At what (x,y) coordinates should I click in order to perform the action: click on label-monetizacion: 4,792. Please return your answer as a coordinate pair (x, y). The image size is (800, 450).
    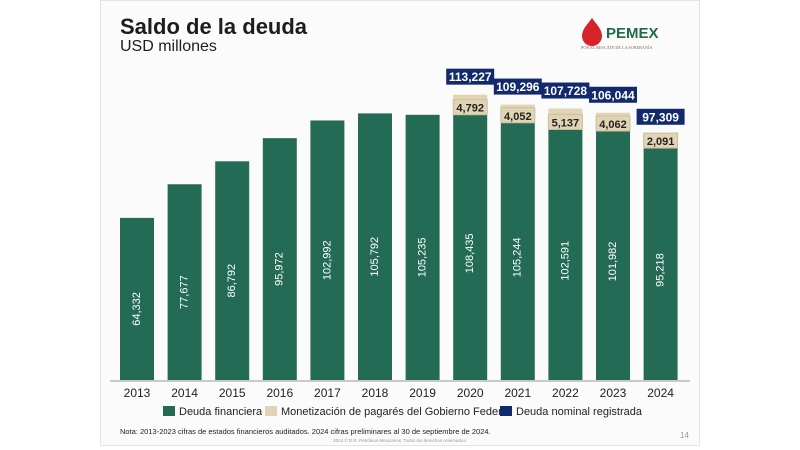
    Looking at the image, I should click on (470, 109).